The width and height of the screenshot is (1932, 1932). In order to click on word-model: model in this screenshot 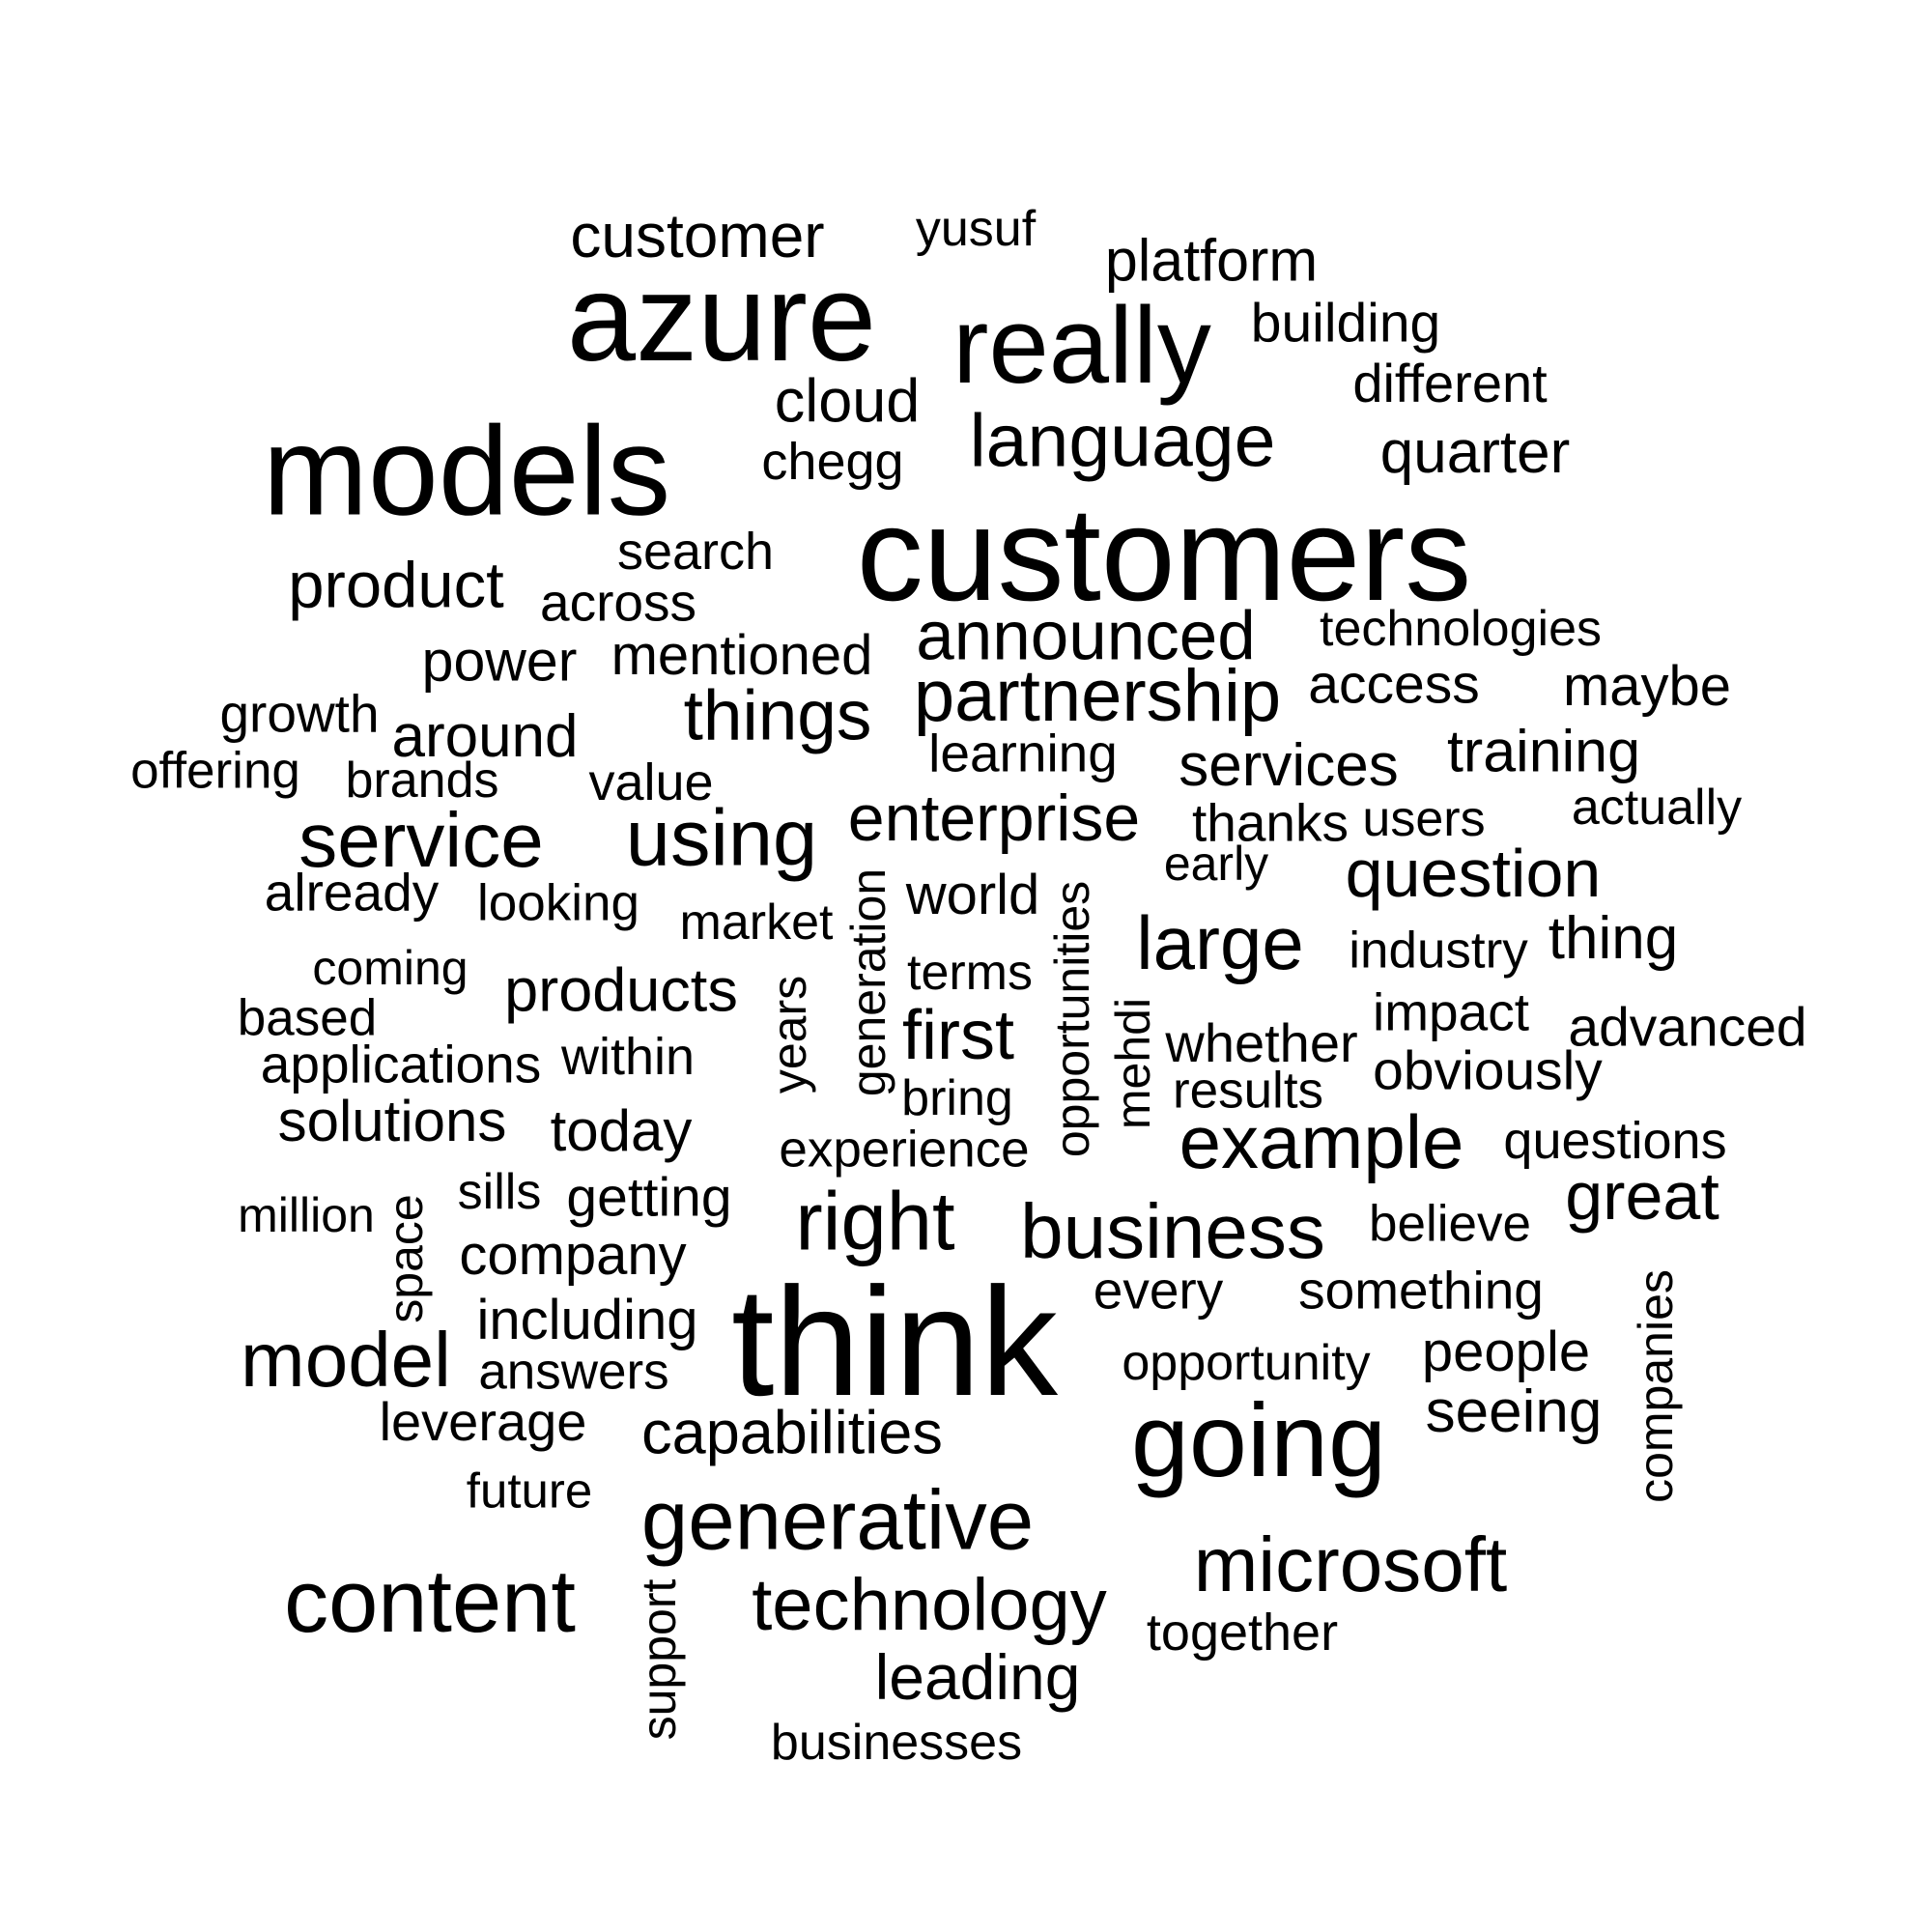, I will do `click(346, 1360)`.